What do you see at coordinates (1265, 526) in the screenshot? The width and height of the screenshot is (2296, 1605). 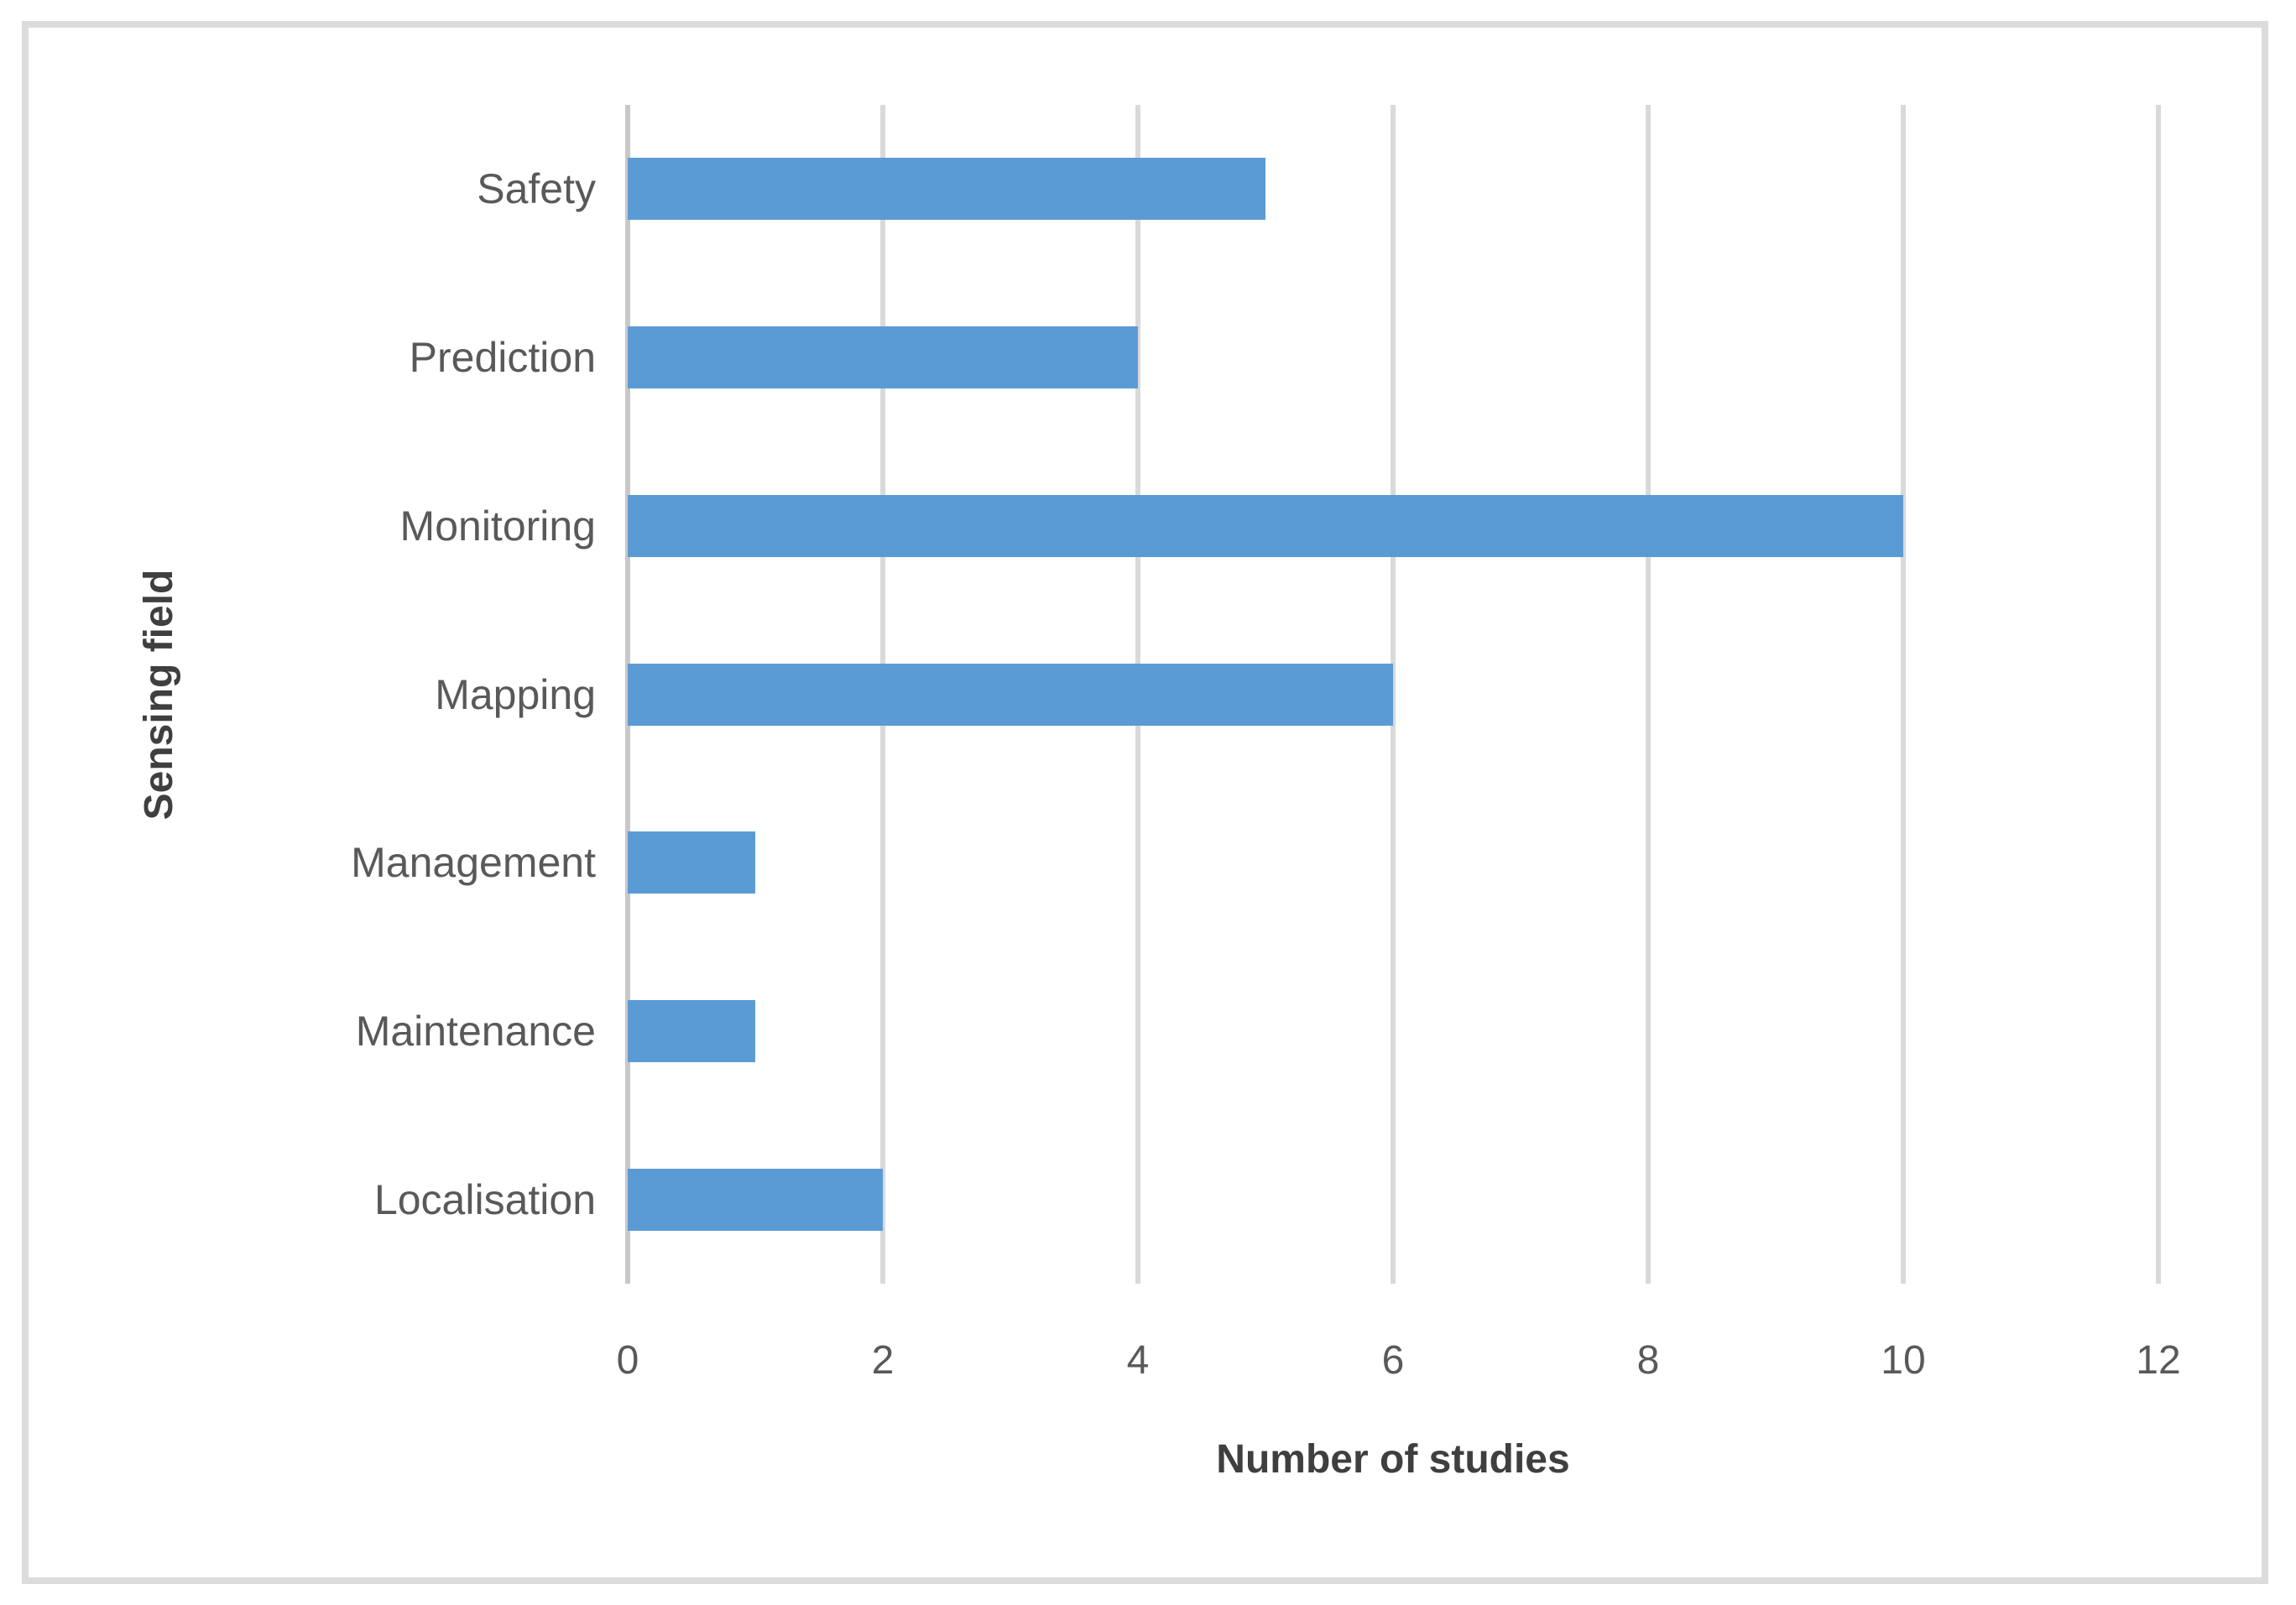 I see `bar-monitoring` at bounding box center [1265, 526].